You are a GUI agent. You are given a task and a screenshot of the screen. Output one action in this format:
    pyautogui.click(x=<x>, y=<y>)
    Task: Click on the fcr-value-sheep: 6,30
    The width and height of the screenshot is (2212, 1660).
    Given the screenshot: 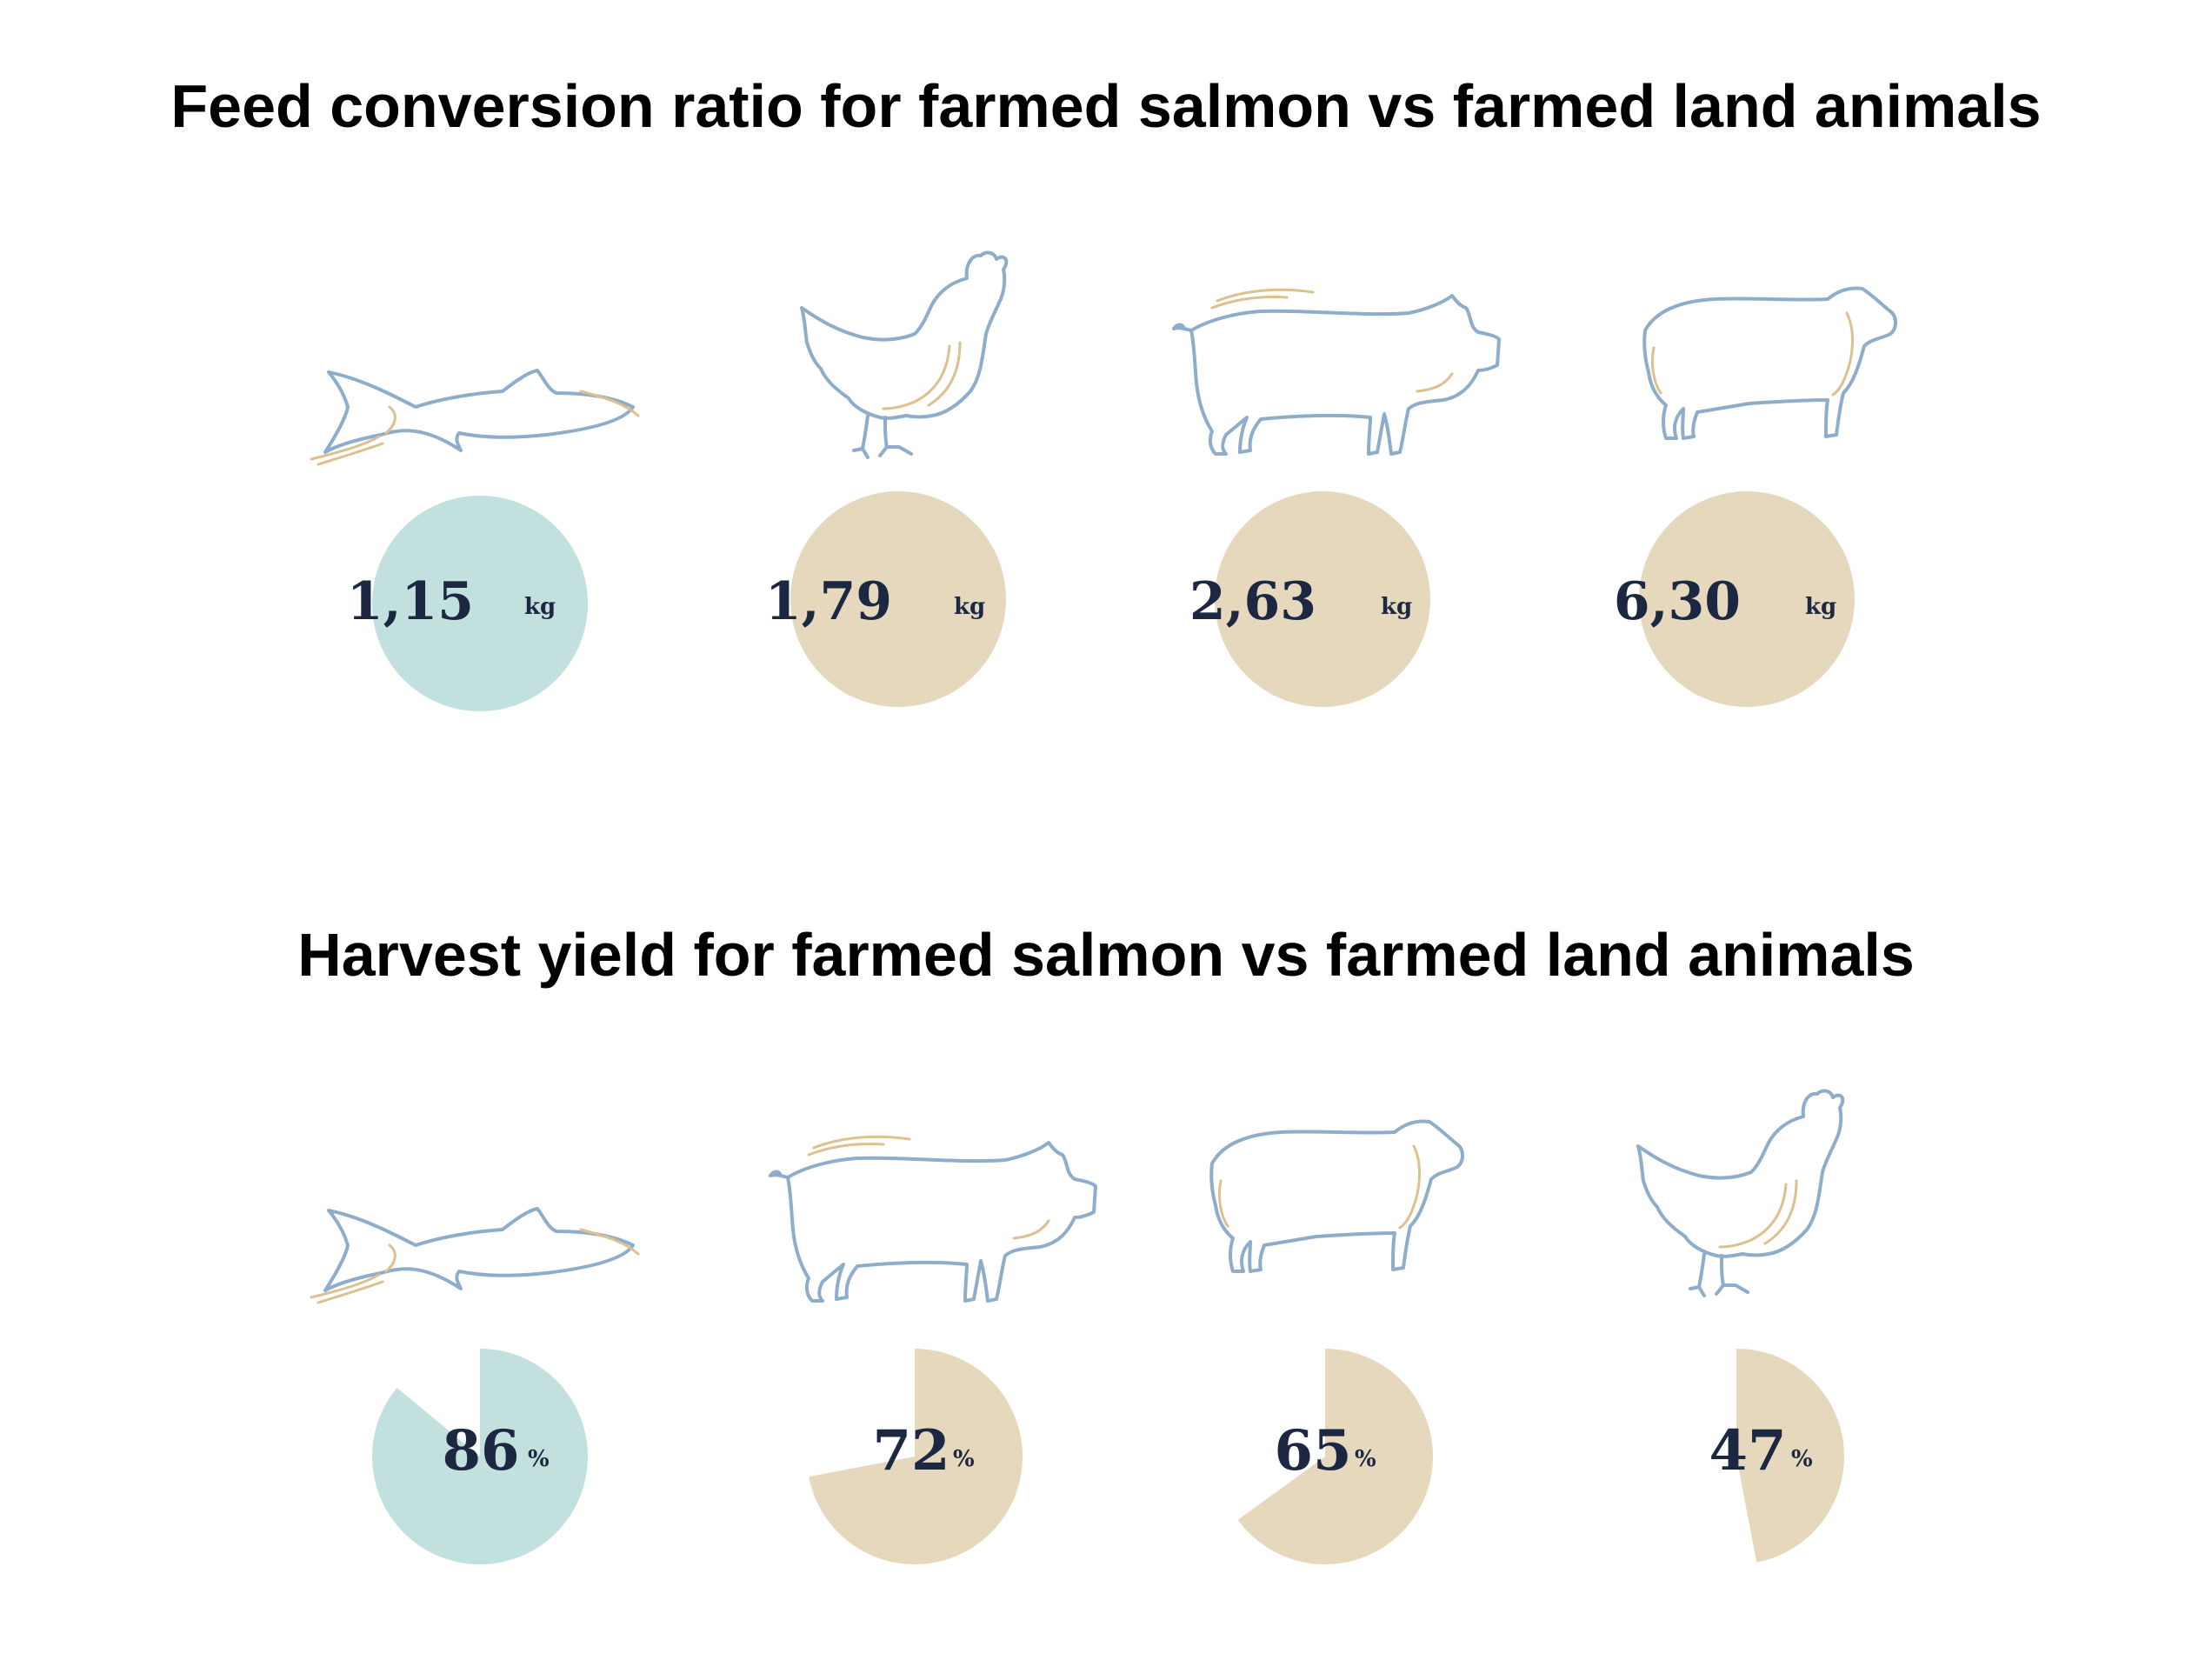 What is the action you would take?
    pyautogui.click(x=1677, y=601)
    